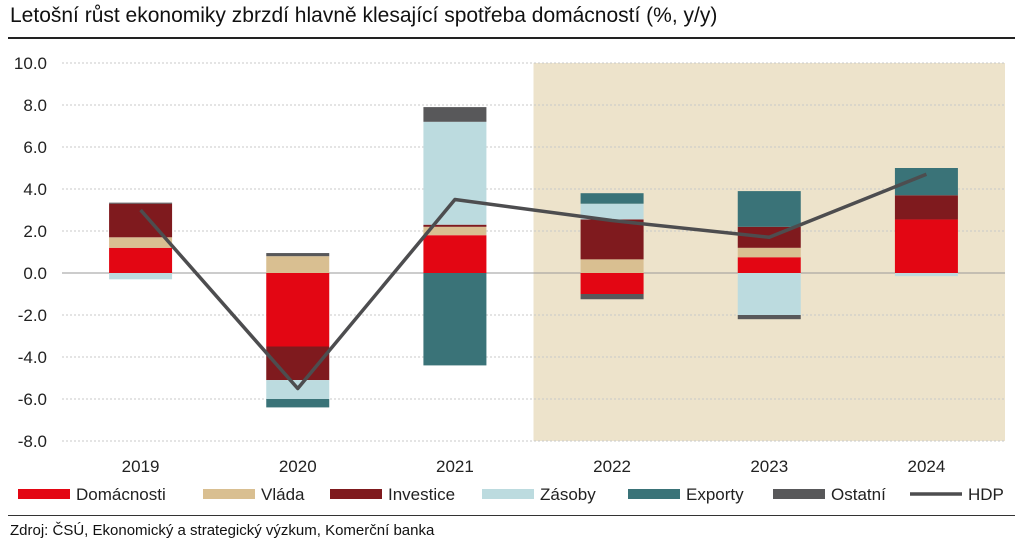  I want to click on legend-label: HDP, so click(986, 494).